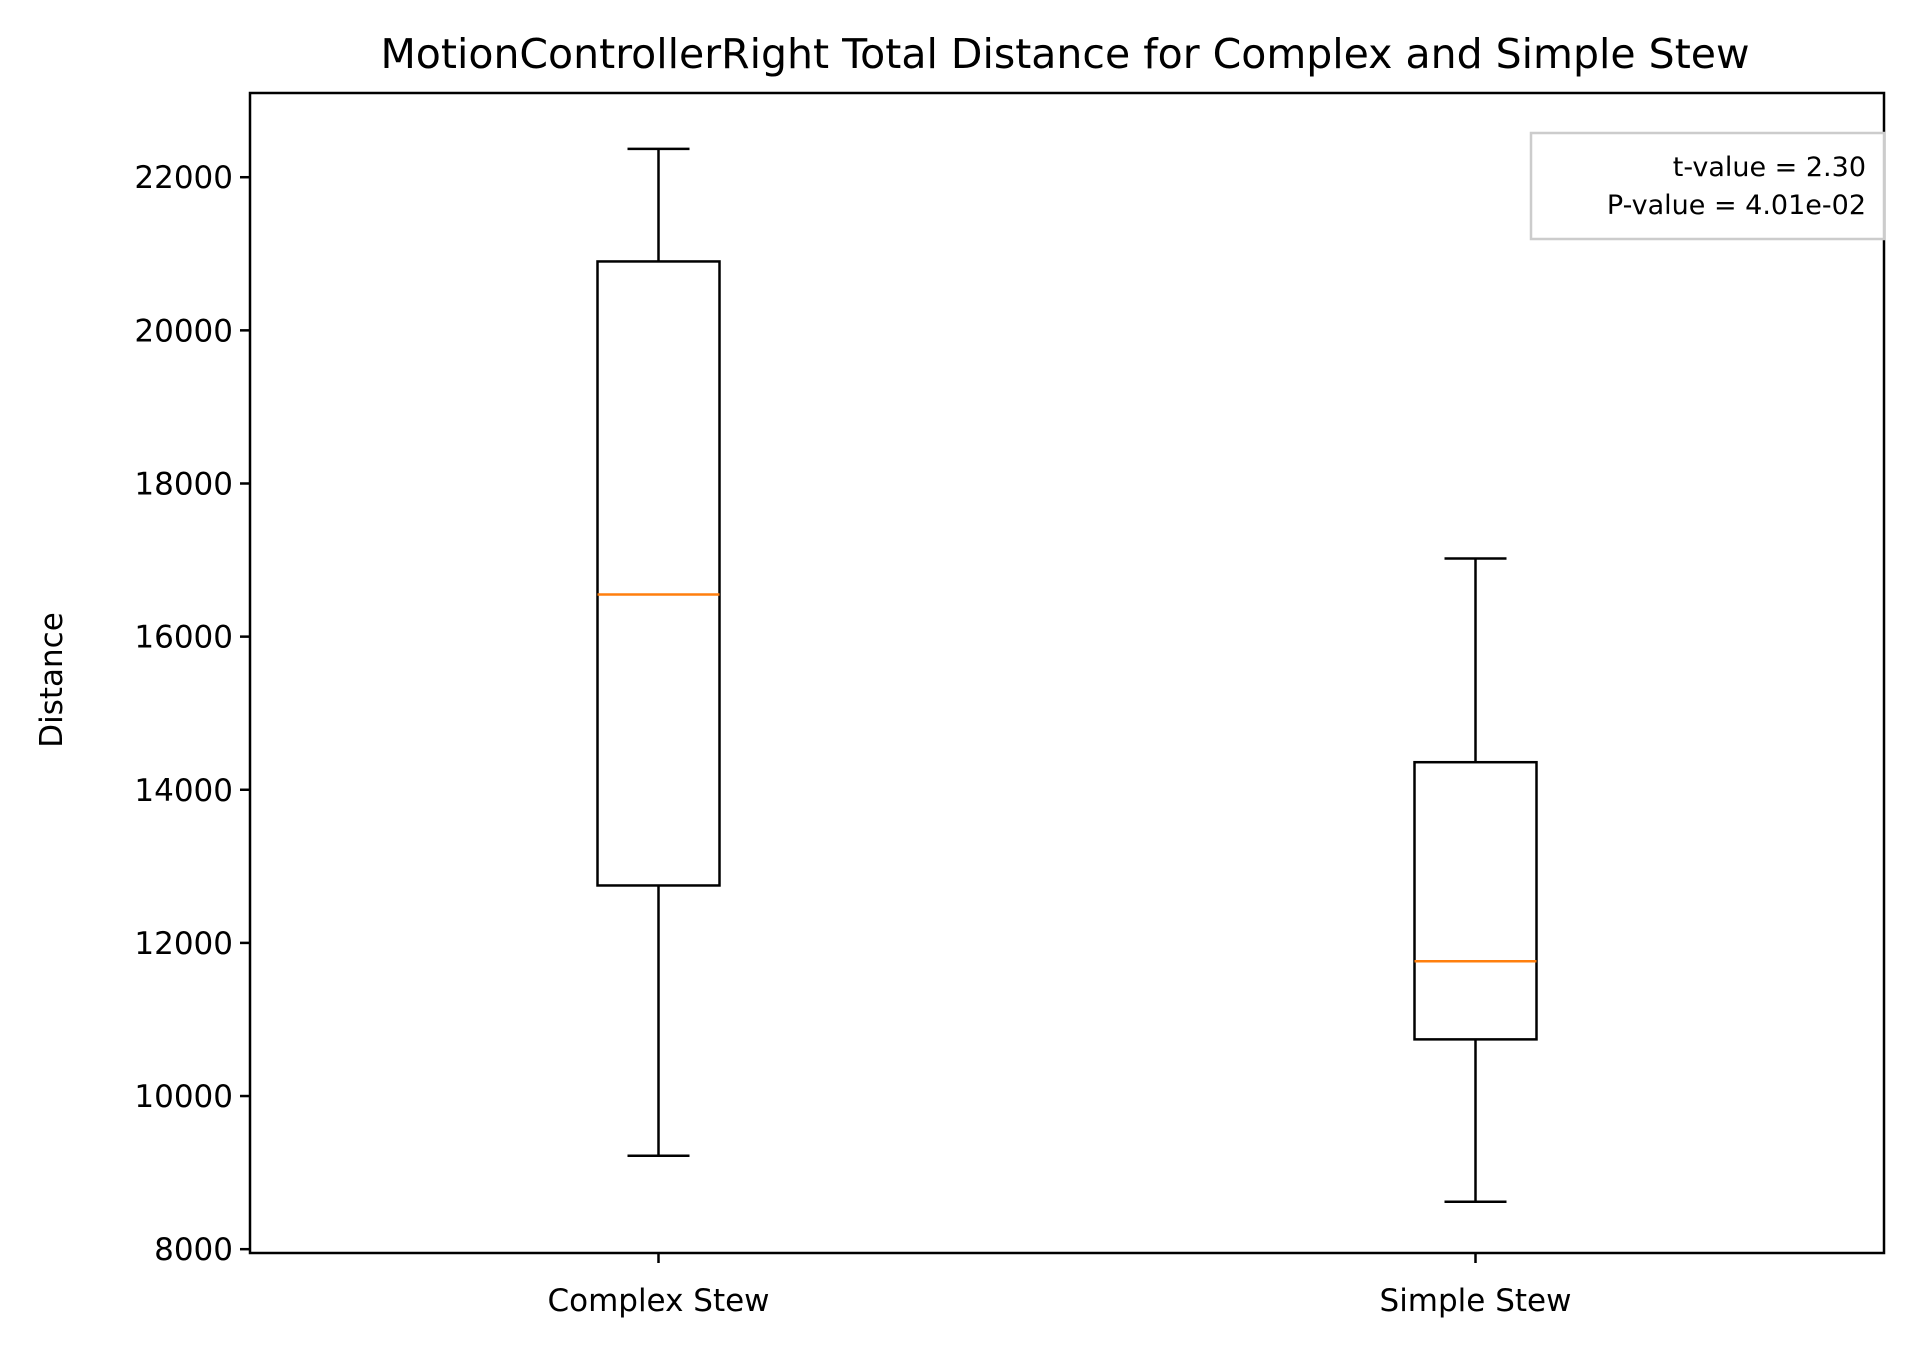 The image size is (1927, 1352). I want to click on p-value-text: P-value = 4.01e-02, so click(1736, 205).